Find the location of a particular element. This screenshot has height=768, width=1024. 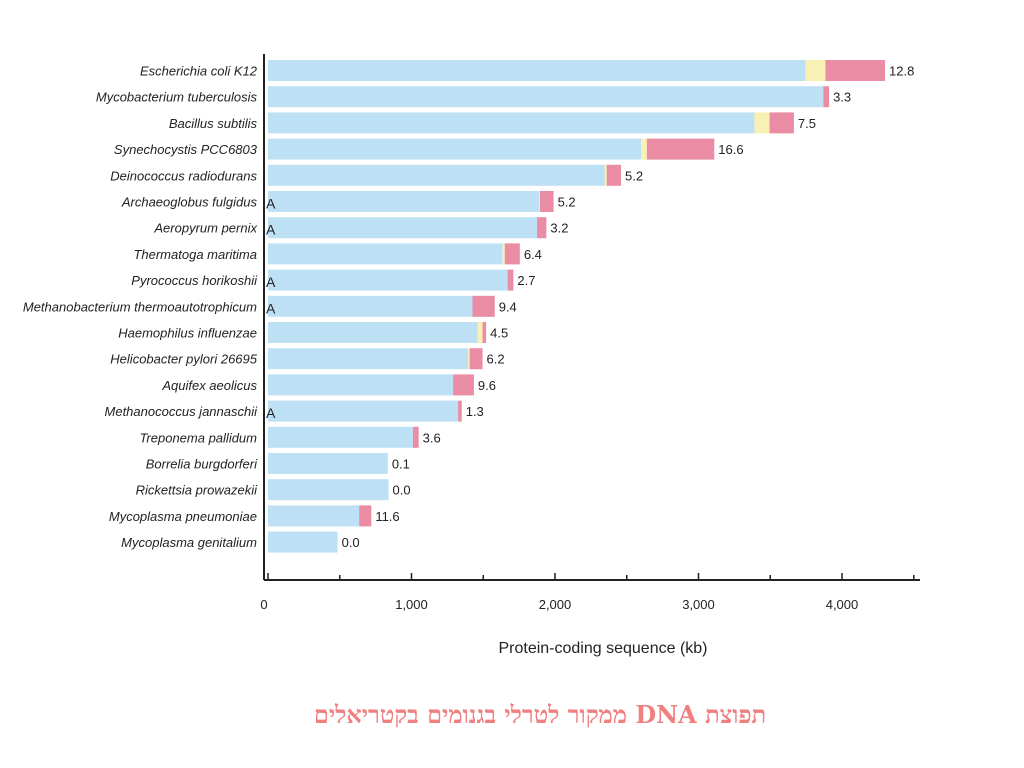

organism-label: Aeropyrum pernix is located at coordinates (205, 228).